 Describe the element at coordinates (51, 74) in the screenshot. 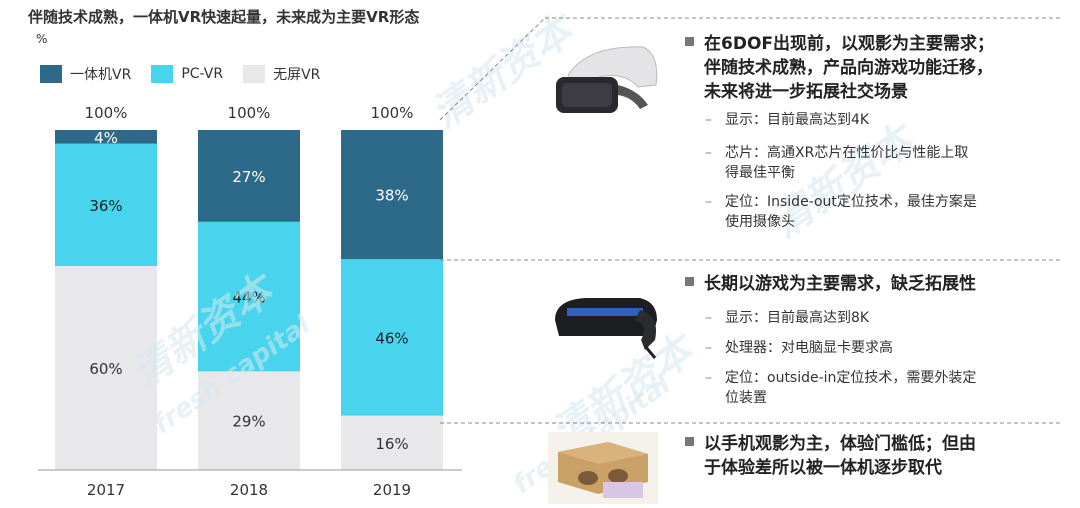

I see `legend-swatch-standalone` at that location.